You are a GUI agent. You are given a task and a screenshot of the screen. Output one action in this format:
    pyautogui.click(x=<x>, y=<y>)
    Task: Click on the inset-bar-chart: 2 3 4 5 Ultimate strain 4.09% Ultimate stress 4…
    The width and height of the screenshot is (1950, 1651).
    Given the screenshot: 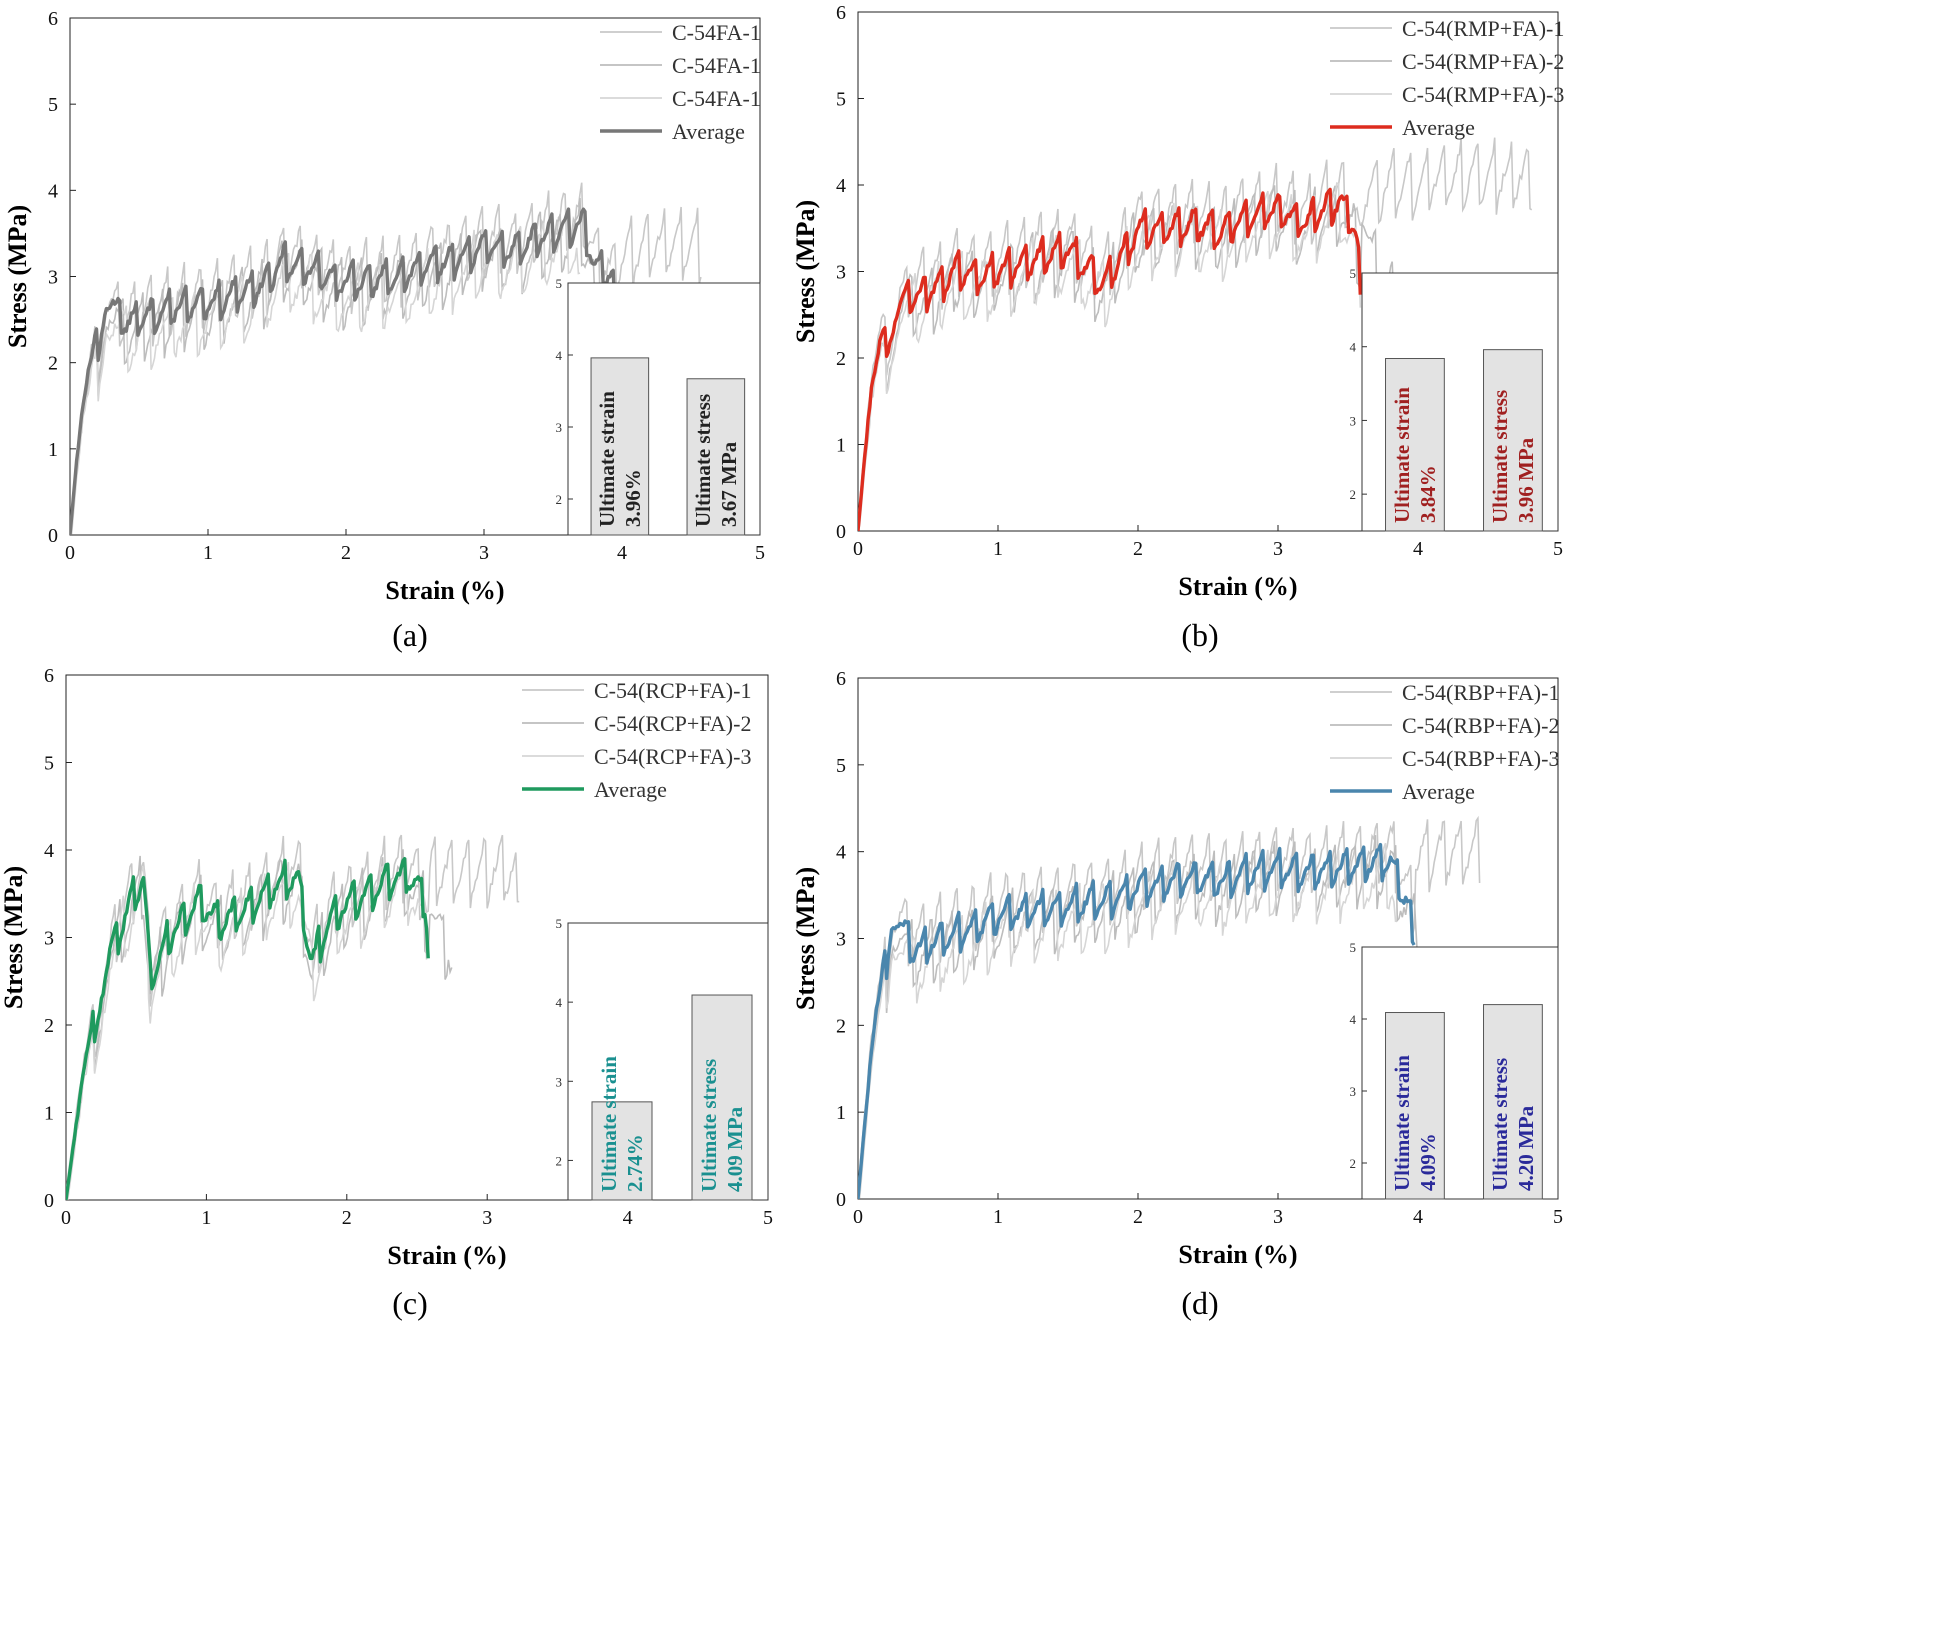 What is the action you would take?
    pyautogui.click(x=1454, y=1070)
    